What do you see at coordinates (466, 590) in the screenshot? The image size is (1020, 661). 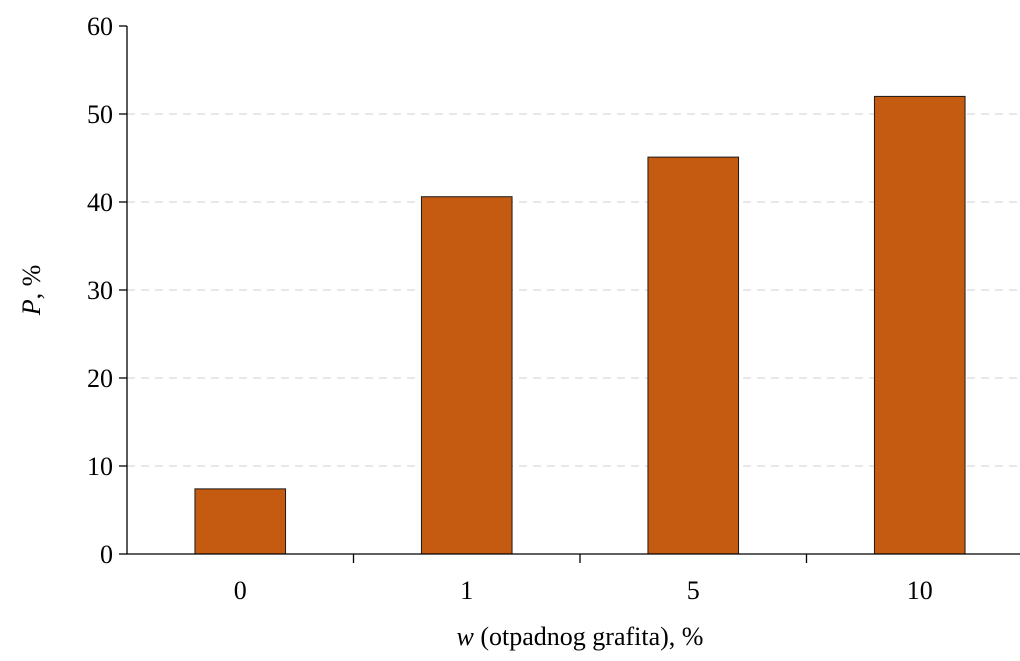 I see `x-tick-label-1: 1` at bounding box center [466, 590].